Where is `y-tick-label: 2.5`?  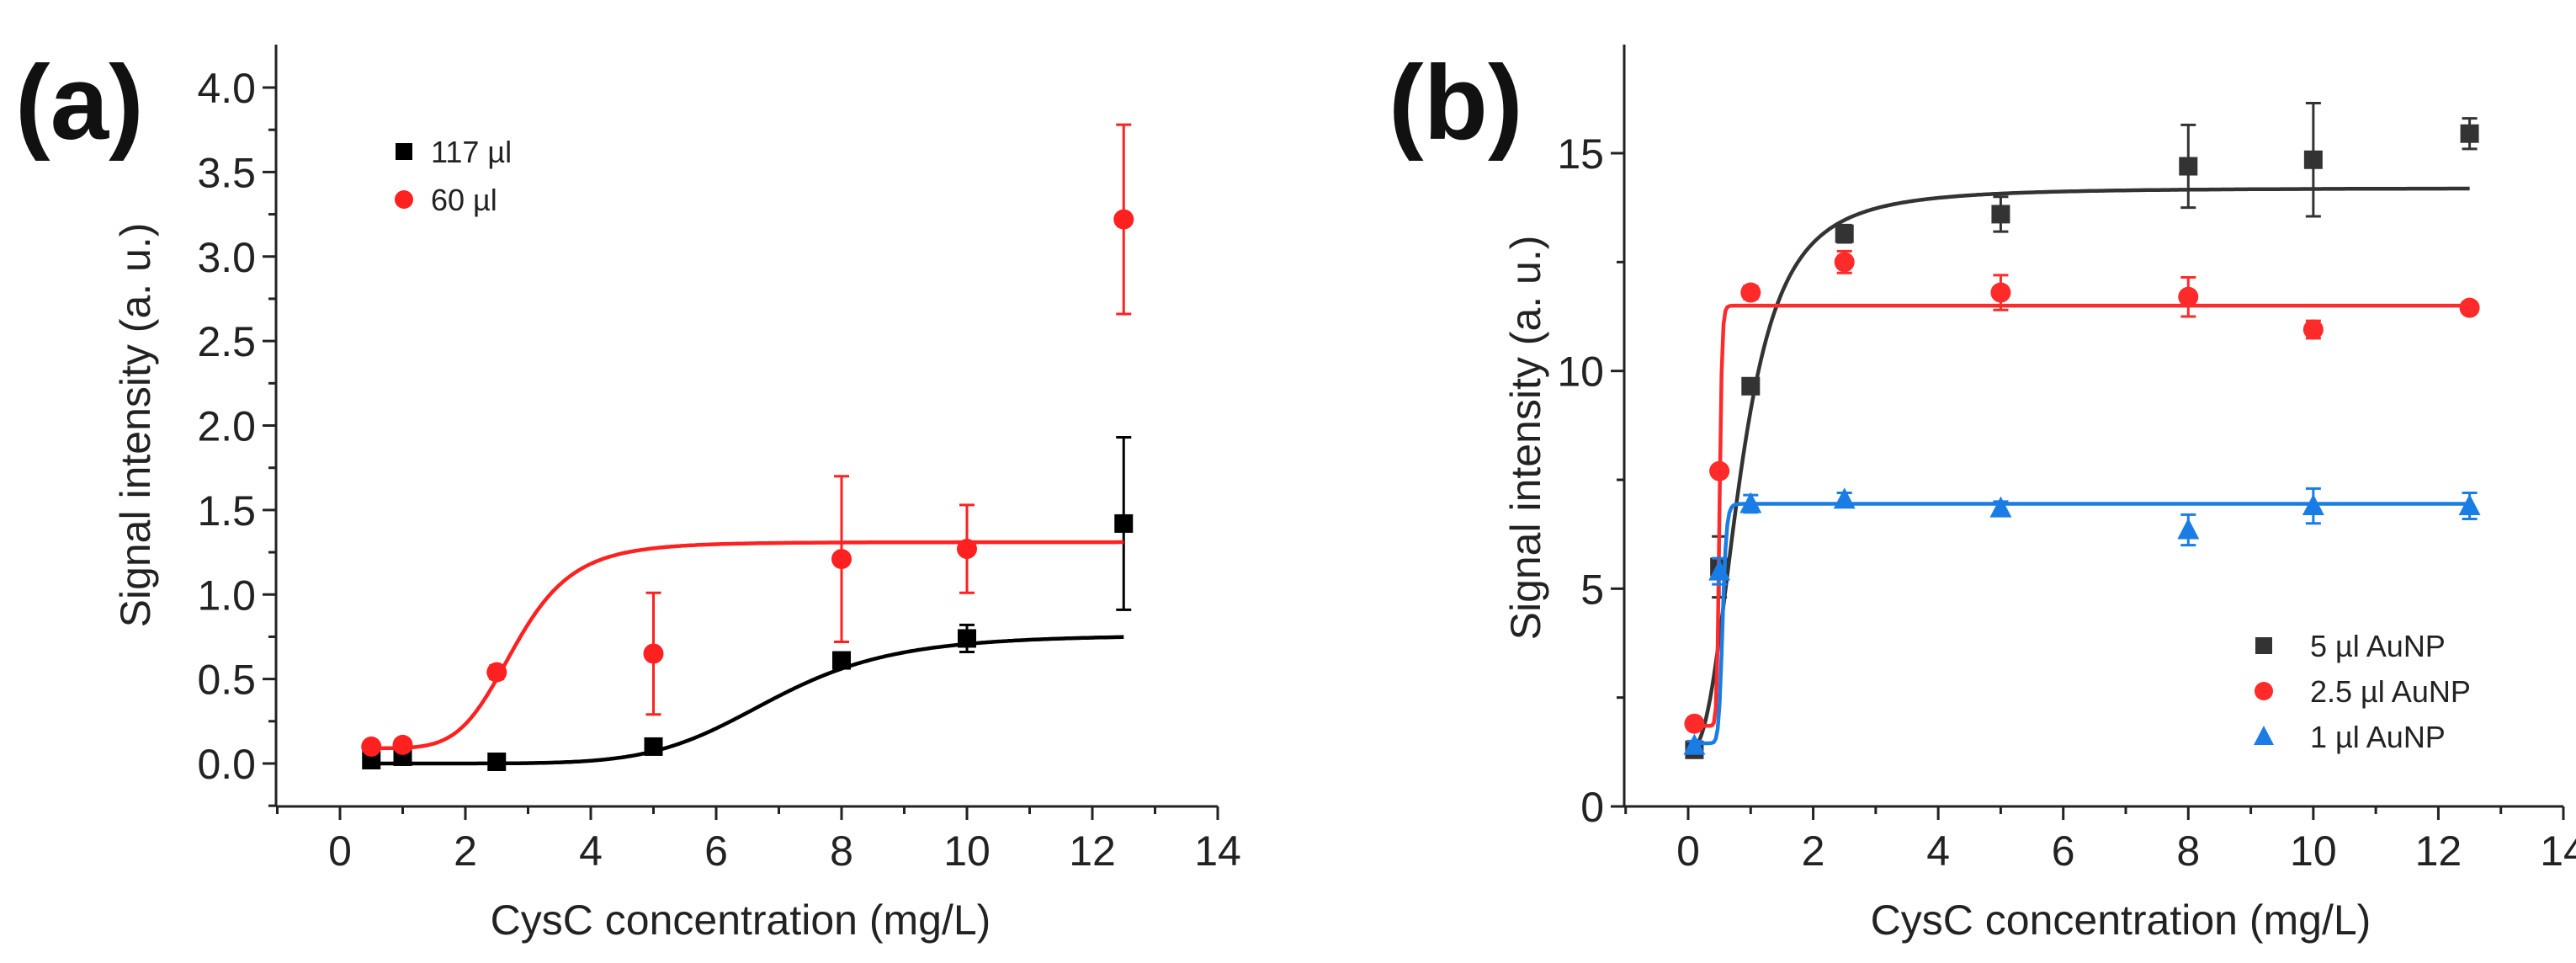
y-tick-label: 2.5 is located at coordinates (226, 341).